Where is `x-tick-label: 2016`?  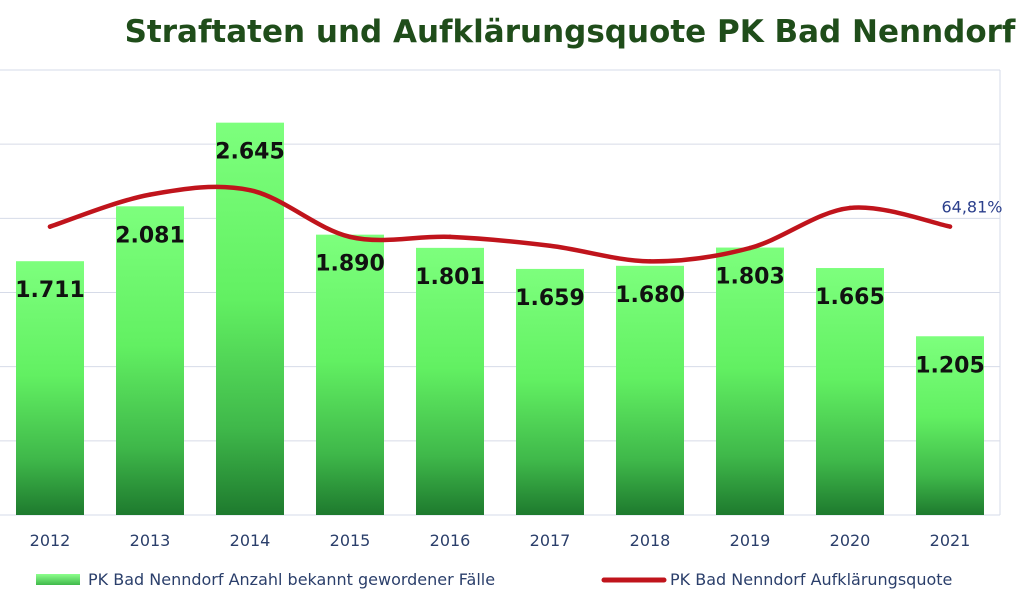
x-tick-label: 2016 is located at coordinates (450, 540).